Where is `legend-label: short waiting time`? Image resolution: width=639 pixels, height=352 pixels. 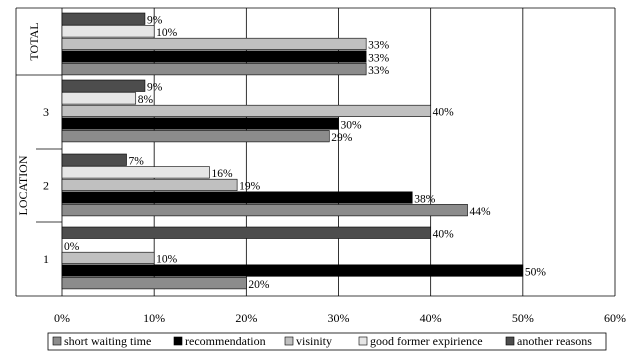 legend-label: short waiting time is located at coordinates (107, 341).